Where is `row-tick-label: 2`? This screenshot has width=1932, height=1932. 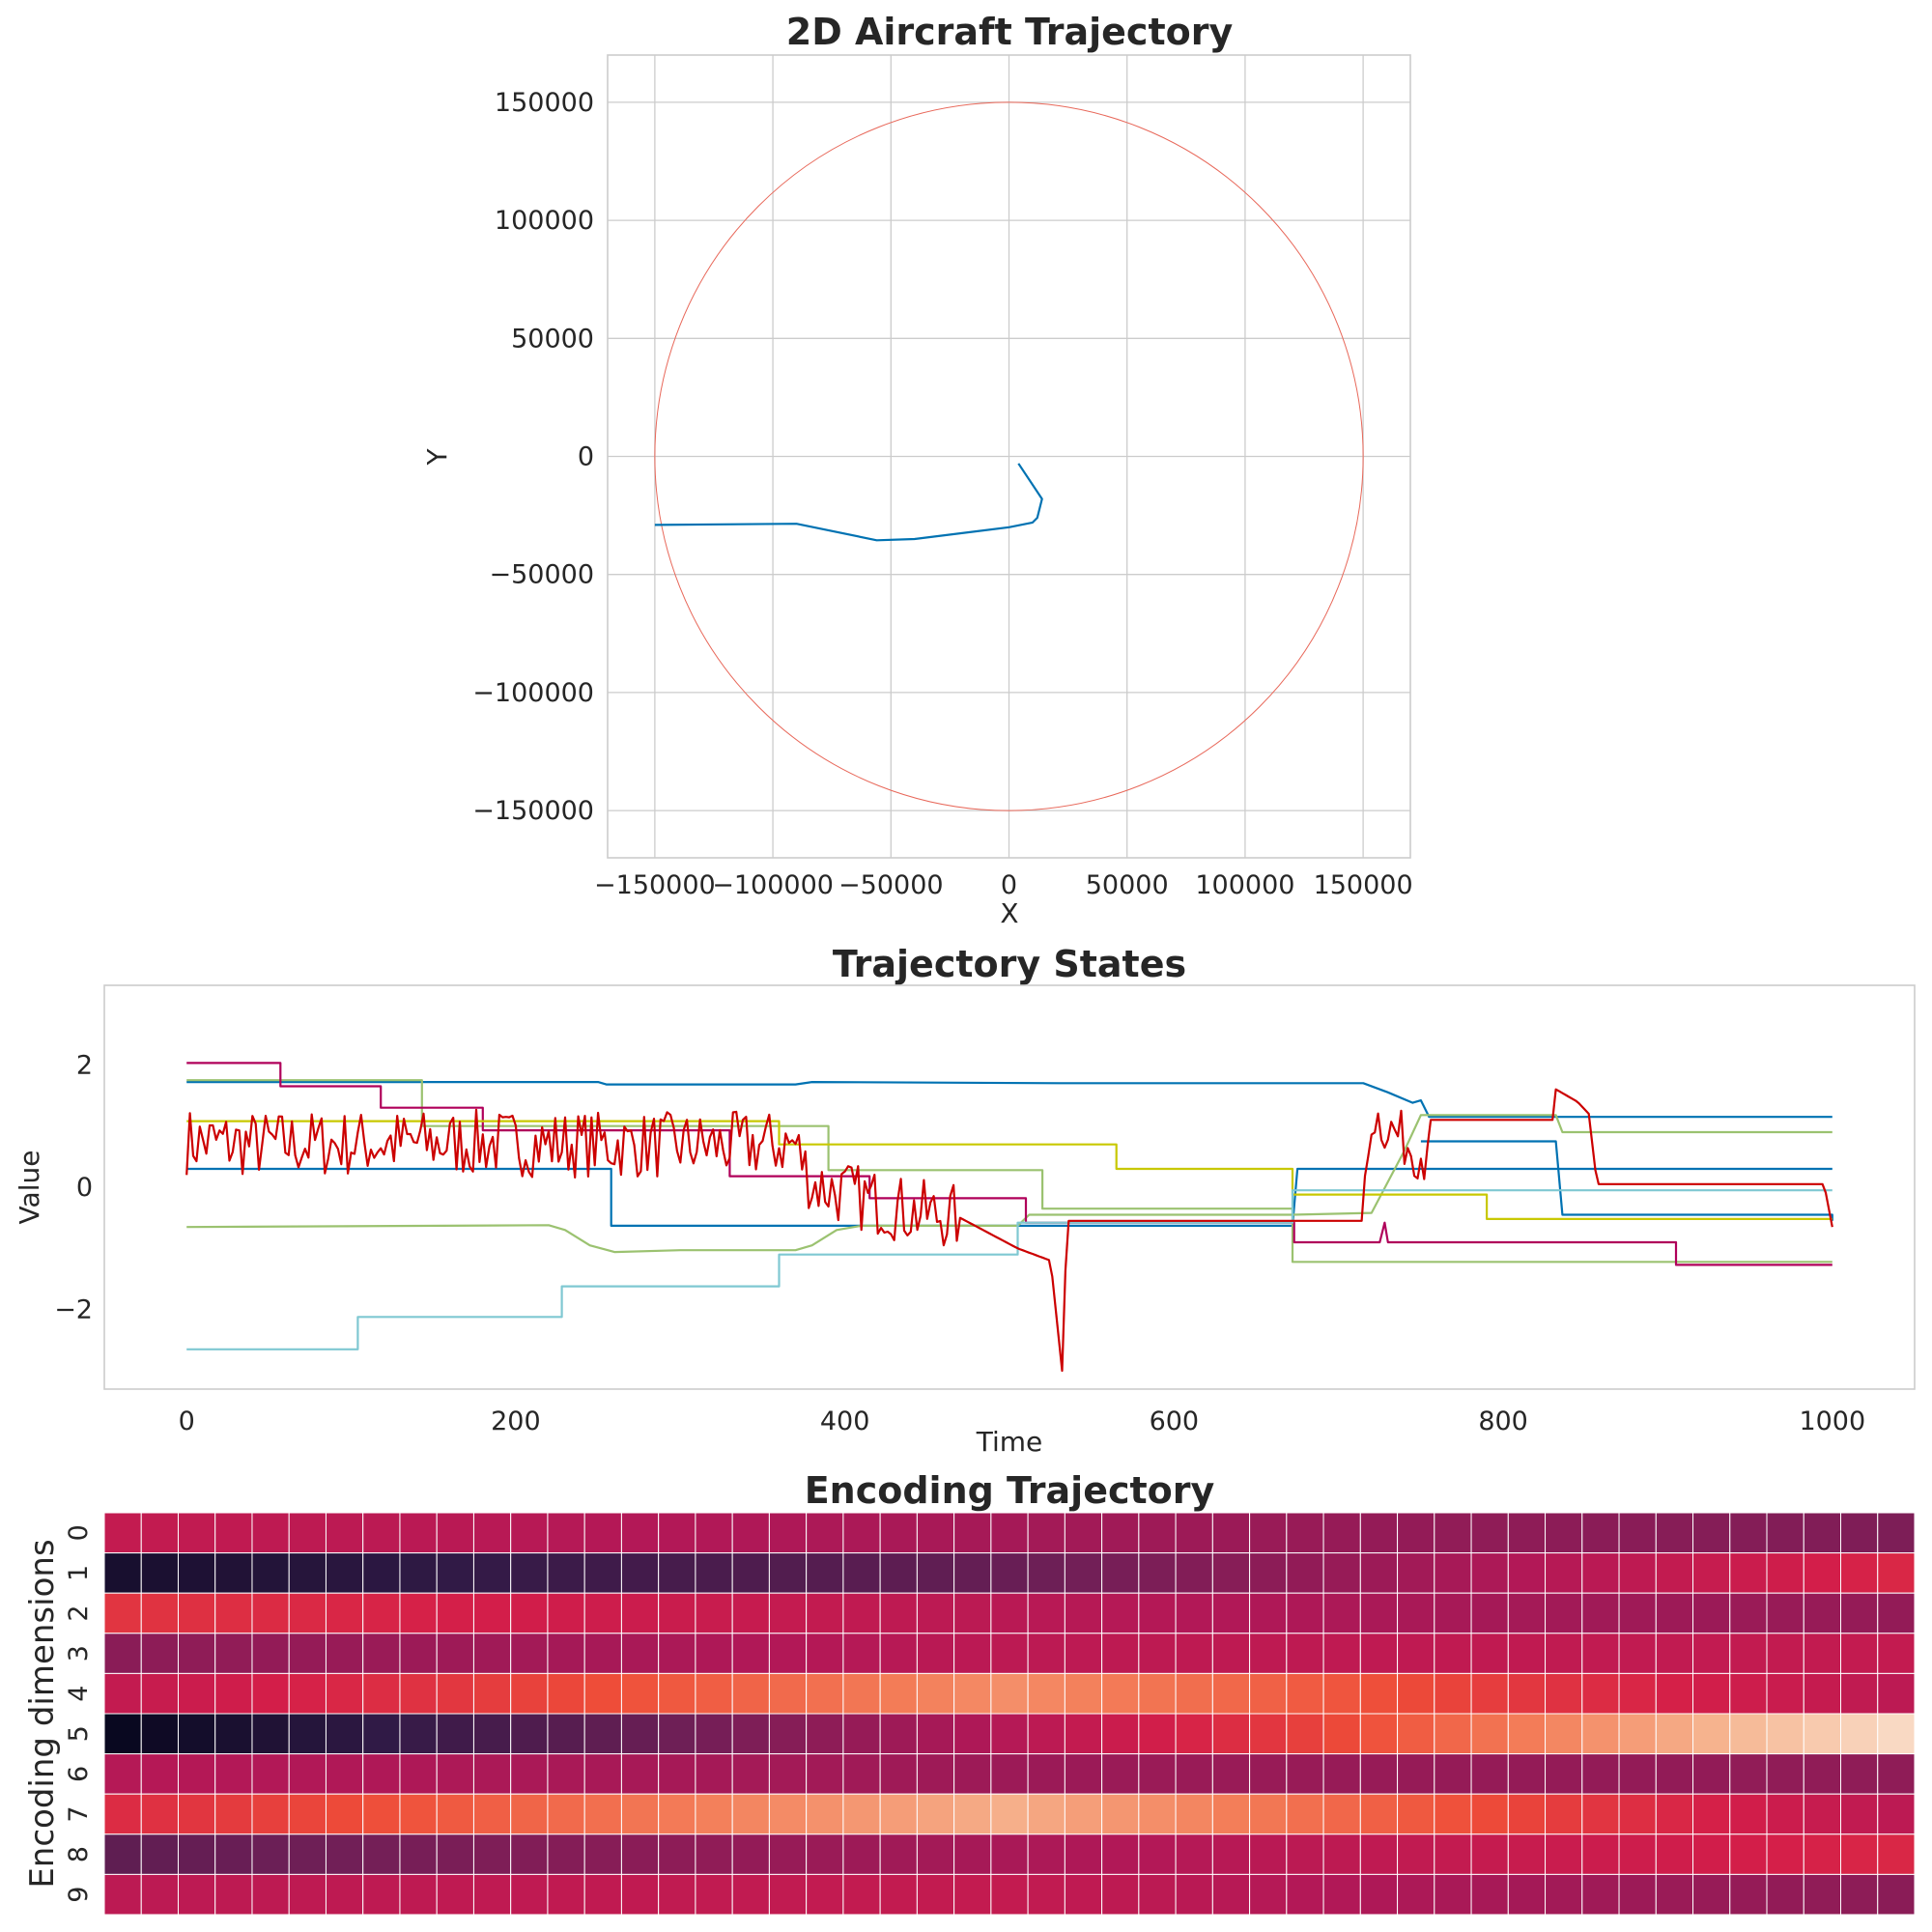
row-tick-label: 2 is located at coordinates (79, 1613).